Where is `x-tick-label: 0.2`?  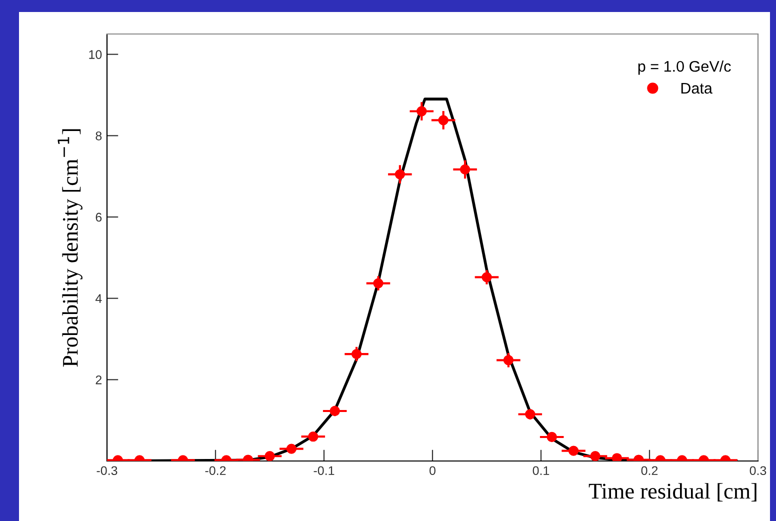
x-tick-label: 0.2 is located at coordinates (649, 471).